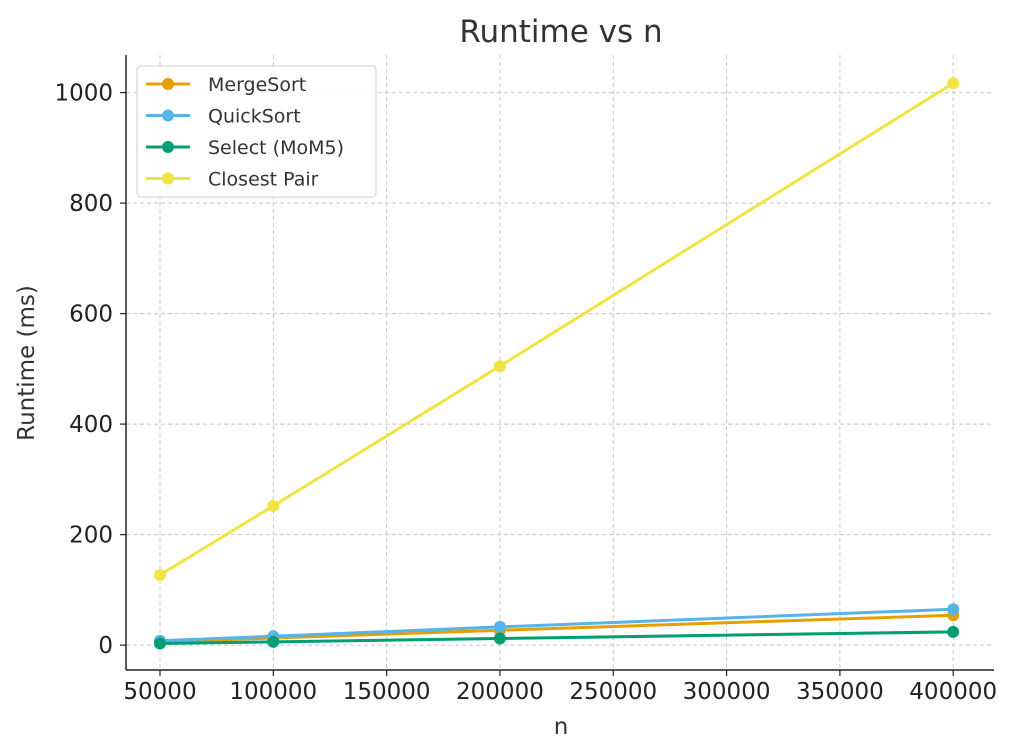 The height and width of the screenshot is (756, 1021). What do you see at coordinates (91, 315) in the screenshot?
I see `y-tick-label: 600` at bounding box center [91, 315].